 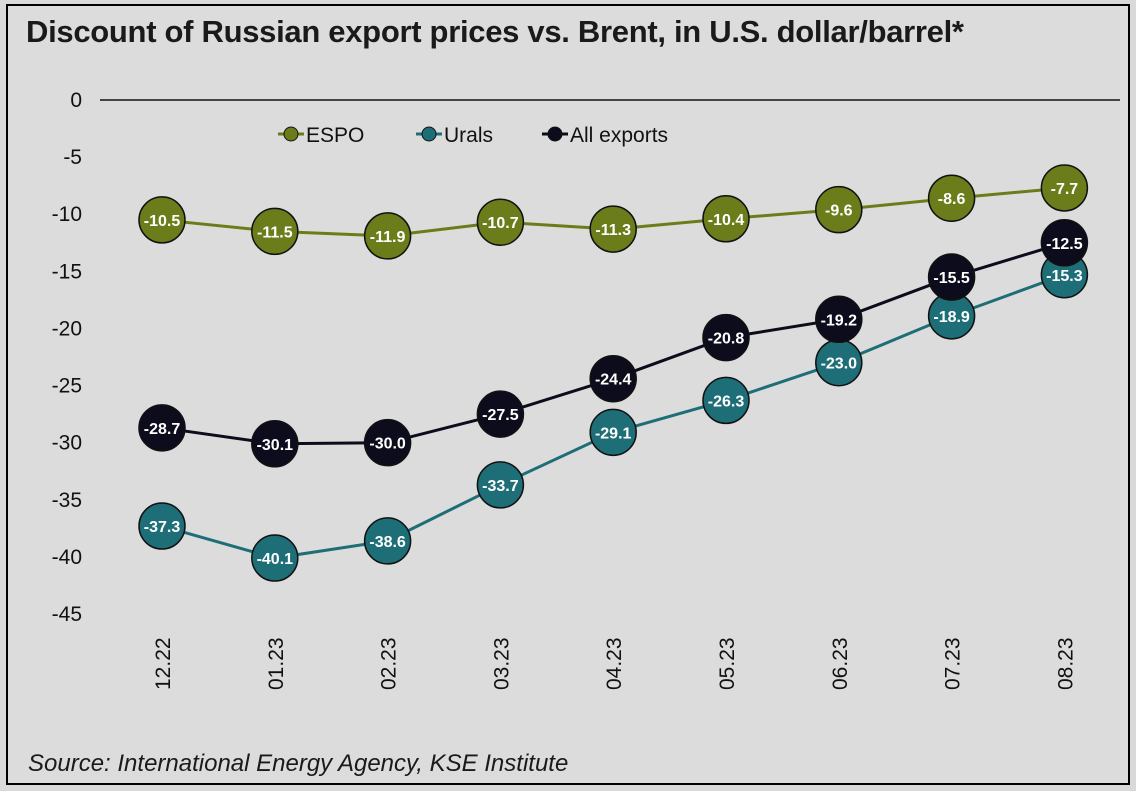 I want to click on data-label: -27.5, so click(x=500, y=415).